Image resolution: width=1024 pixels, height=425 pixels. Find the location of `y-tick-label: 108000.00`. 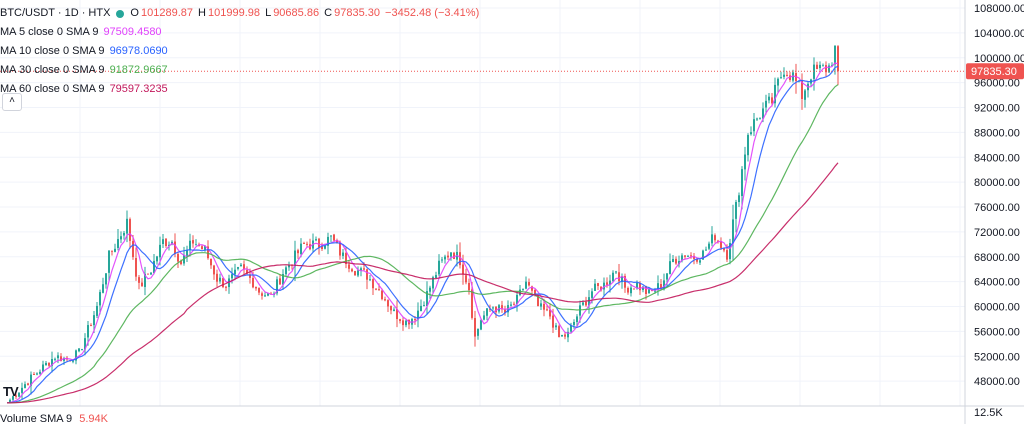

y-tick-label: 108000.00 is located at coordinates (999, 9).